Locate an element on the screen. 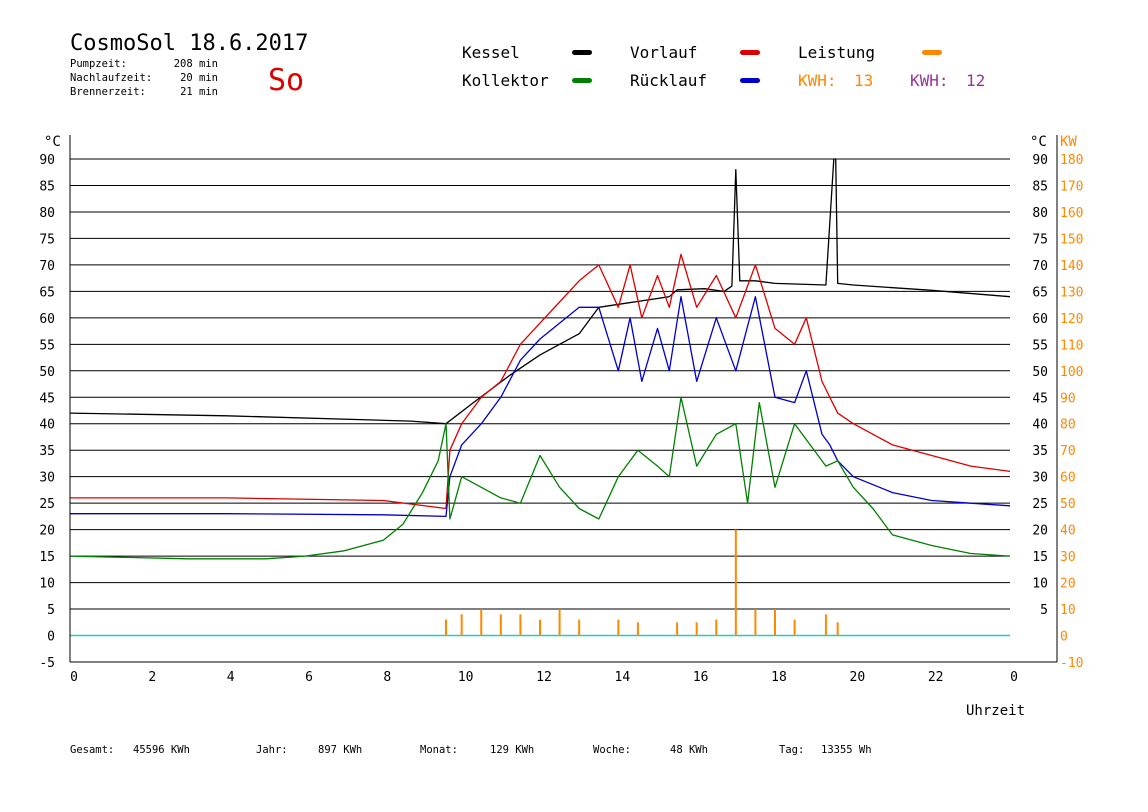 This screenshot has width=1148, height=812. y-right-tick-label: 90 is located at coordinates (1040, 160).